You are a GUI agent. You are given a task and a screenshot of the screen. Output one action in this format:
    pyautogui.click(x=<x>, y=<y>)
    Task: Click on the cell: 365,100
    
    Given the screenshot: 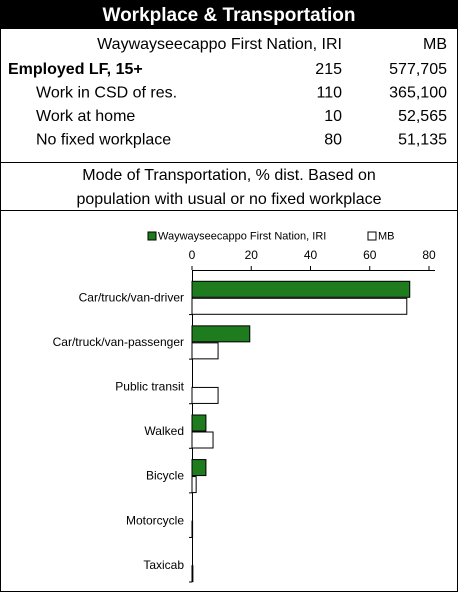 What is the action you would take?
    pyautogui.click(x=418, y=93)
    